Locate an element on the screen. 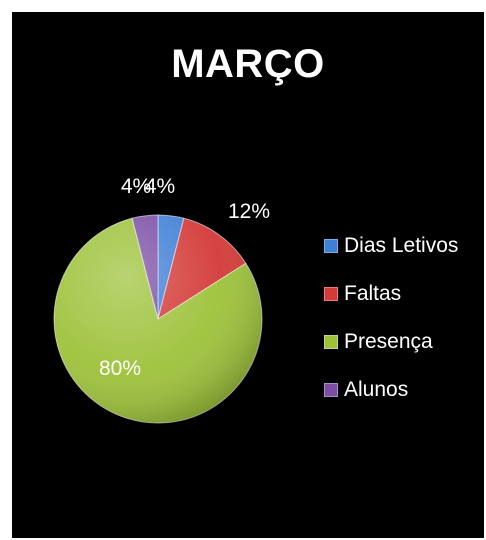 The width and height of the screenshot is (486, 540). legend-item-presenca: Presença is located at coordinates (391, 342).